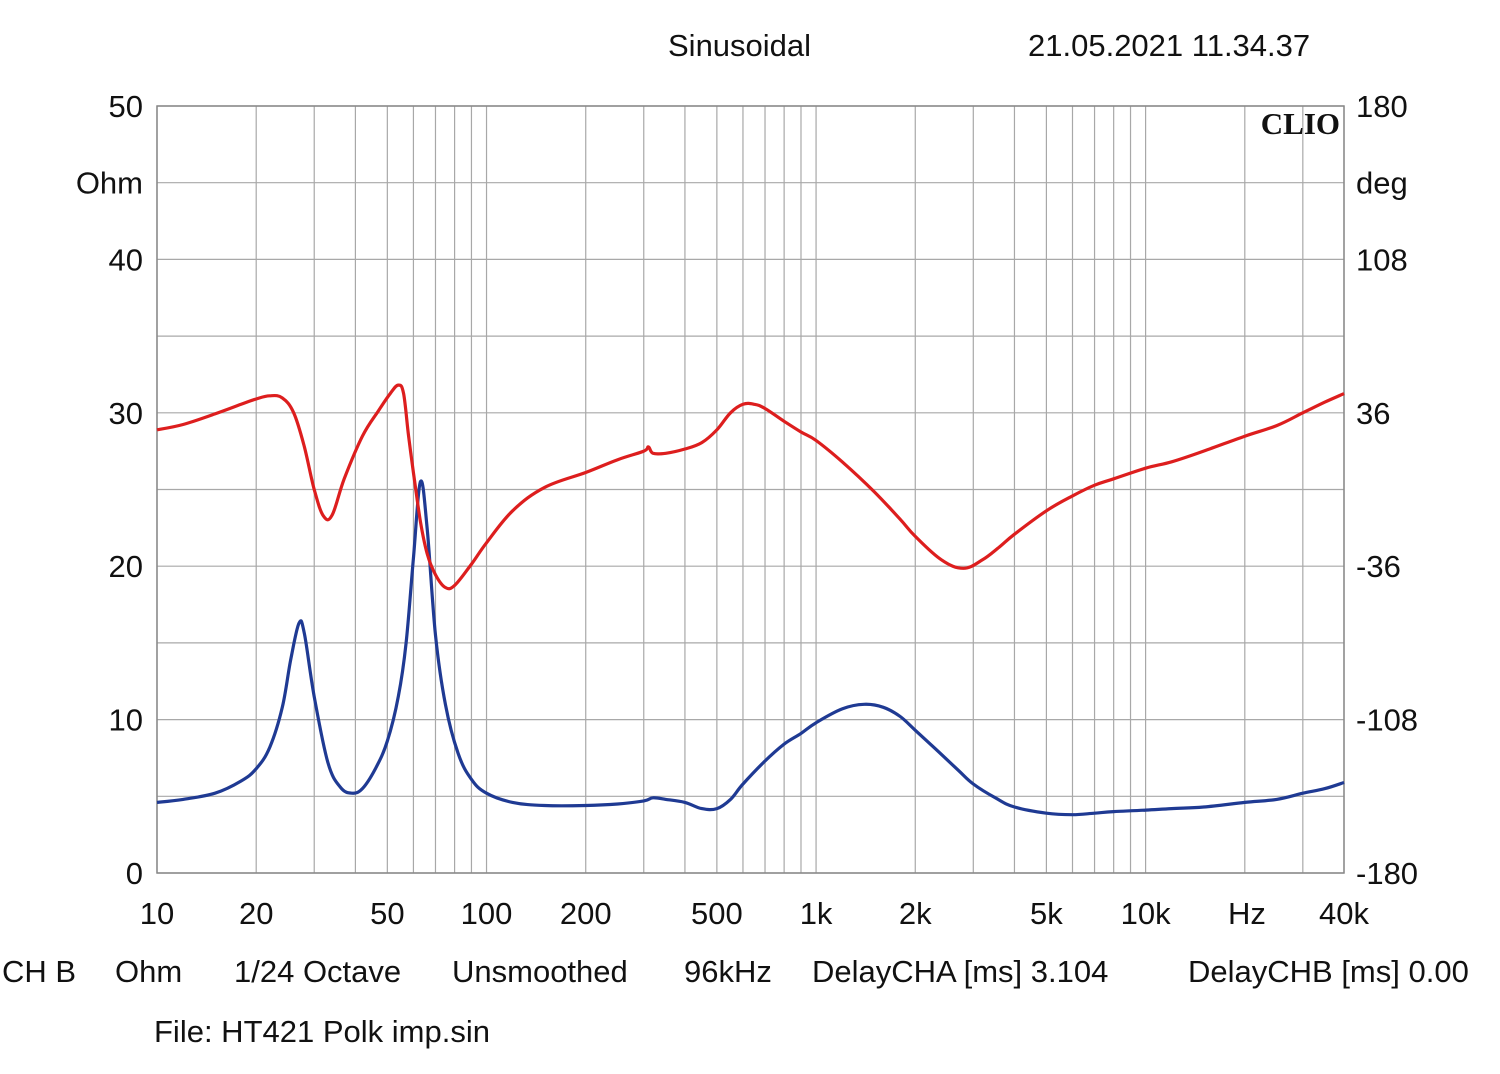 This screenshot has width=1500, height=1074. What do you see at coordinates (126, 566) in the screenshot?
I see `y-tick-label: 20` at bounding box center [126, 566].